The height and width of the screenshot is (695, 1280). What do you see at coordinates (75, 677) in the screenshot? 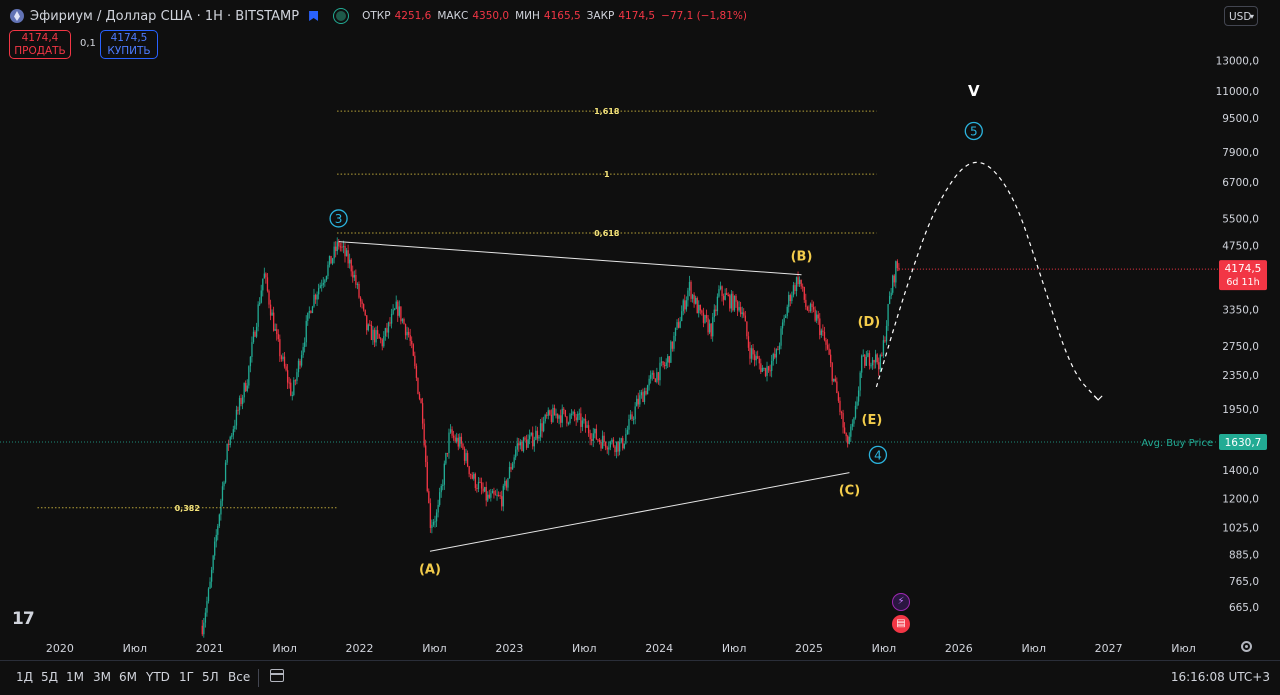
I see `range-1m: 1М` at bounding box center [75, 677].